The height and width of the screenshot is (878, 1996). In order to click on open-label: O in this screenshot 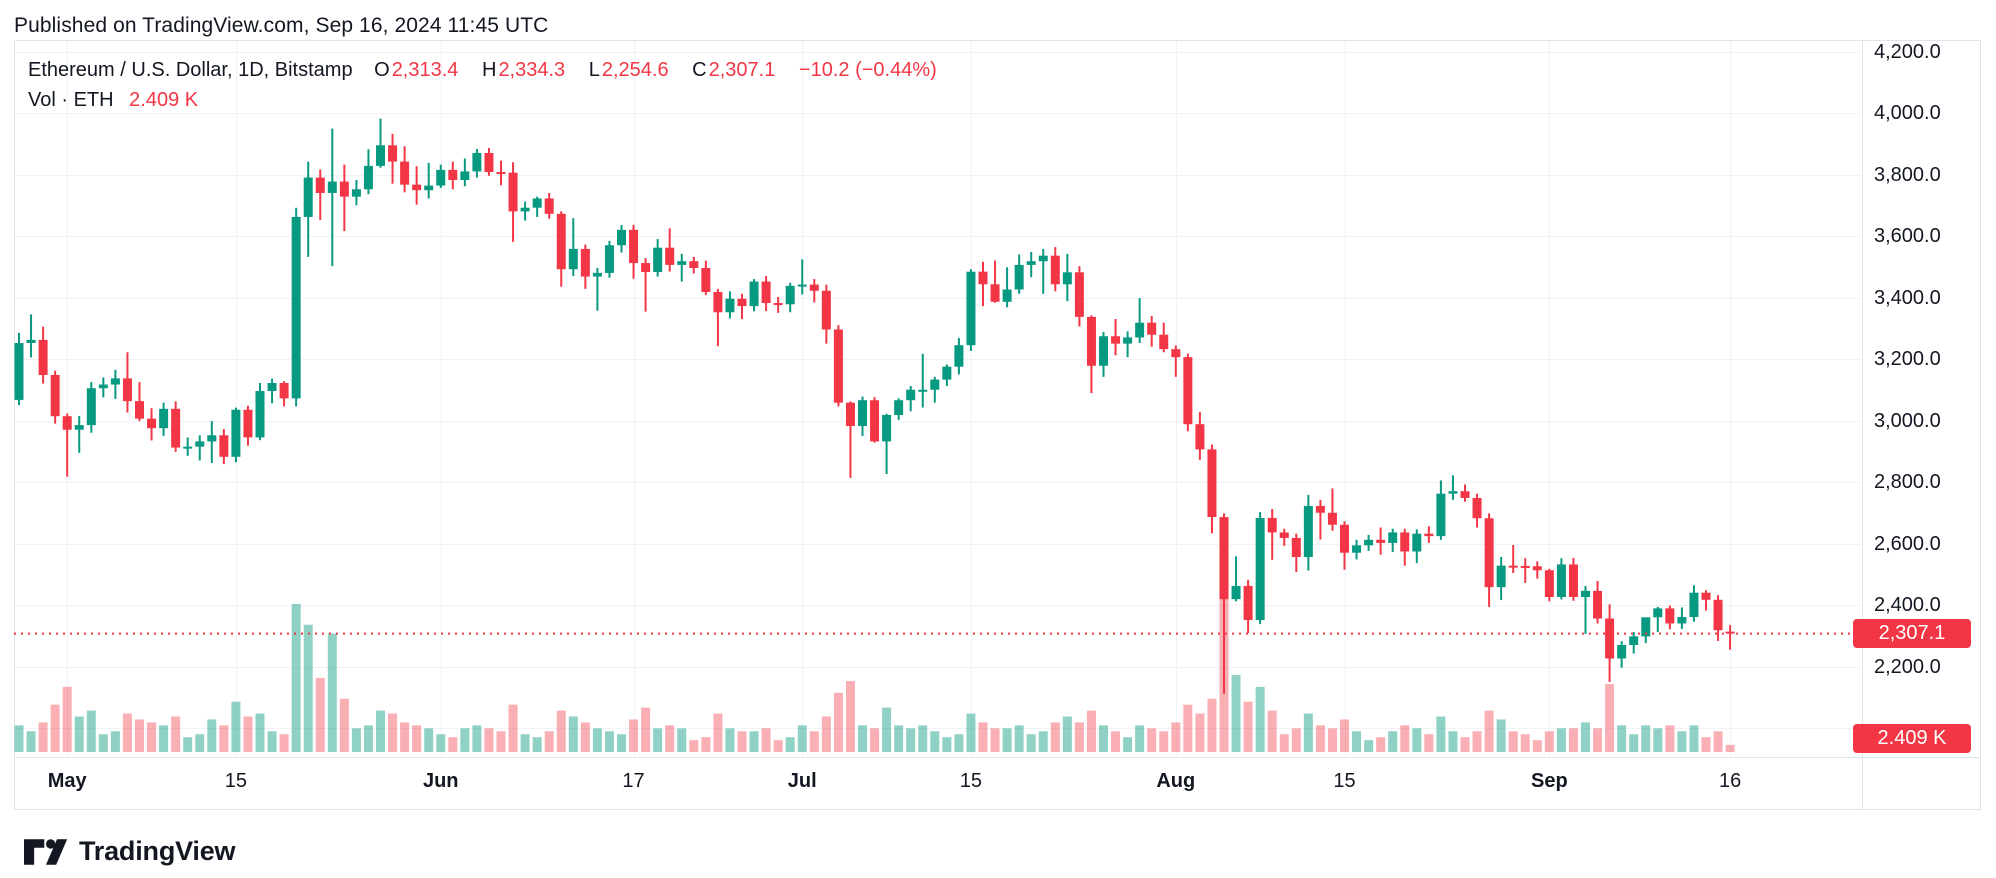, I will do `click(382, 70)`.